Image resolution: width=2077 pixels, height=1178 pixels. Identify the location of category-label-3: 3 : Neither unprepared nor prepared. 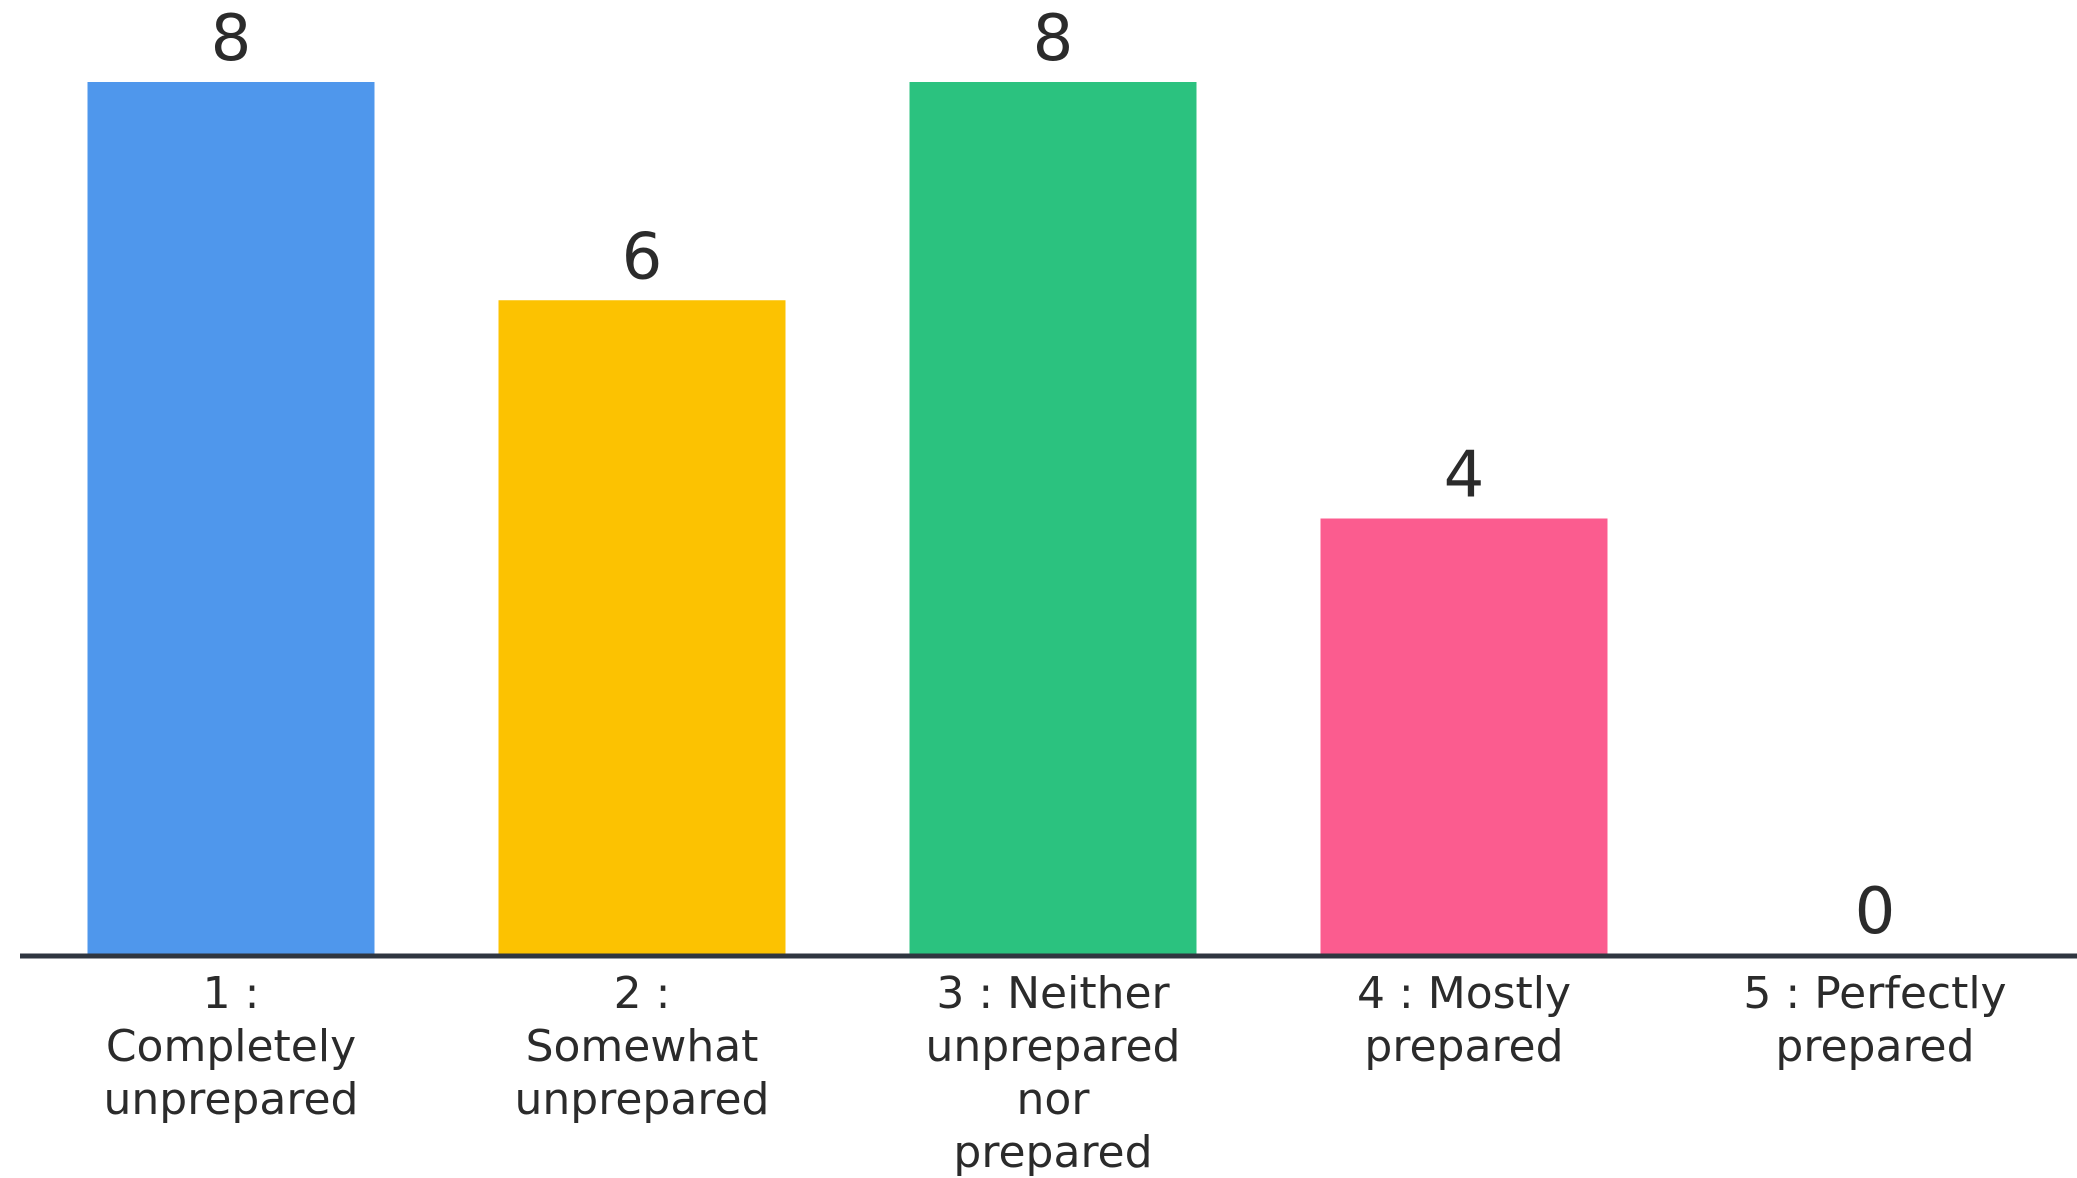
(1053, 1073).